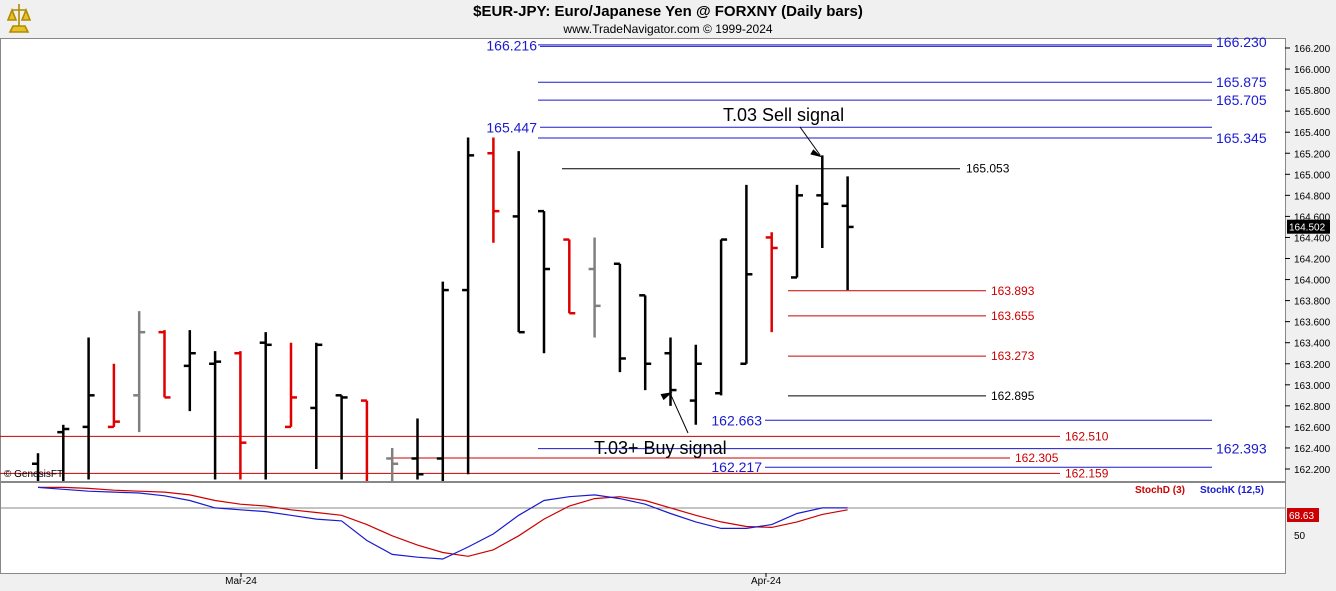 The height and width of the screenshot is (591, 1336). Describe the element at coordinates (1013, 356) in the screenshot. I see `level-label-163.273: 163.273` at that location.